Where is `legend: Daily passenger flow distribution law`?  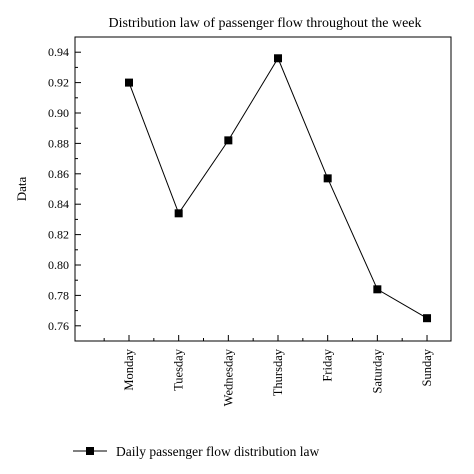
legend: Daily passenger flow distribution law is located at coordinates (196, 451).